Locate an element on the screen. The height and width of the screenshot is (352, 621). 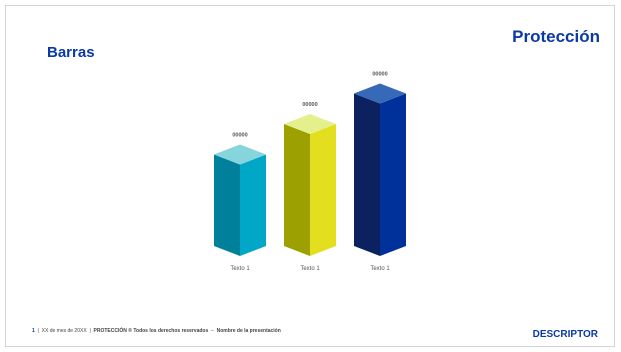
slide-title: Barras is located at coordinates (71, 52).